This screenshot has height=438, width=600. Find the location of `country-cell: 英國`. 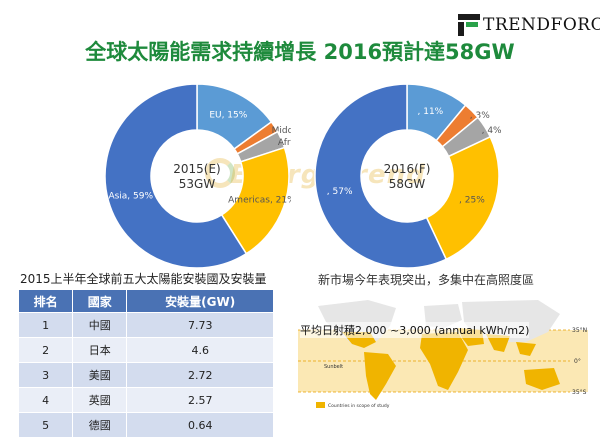

country-cell: 英國 is located at coordinates (100, 400).